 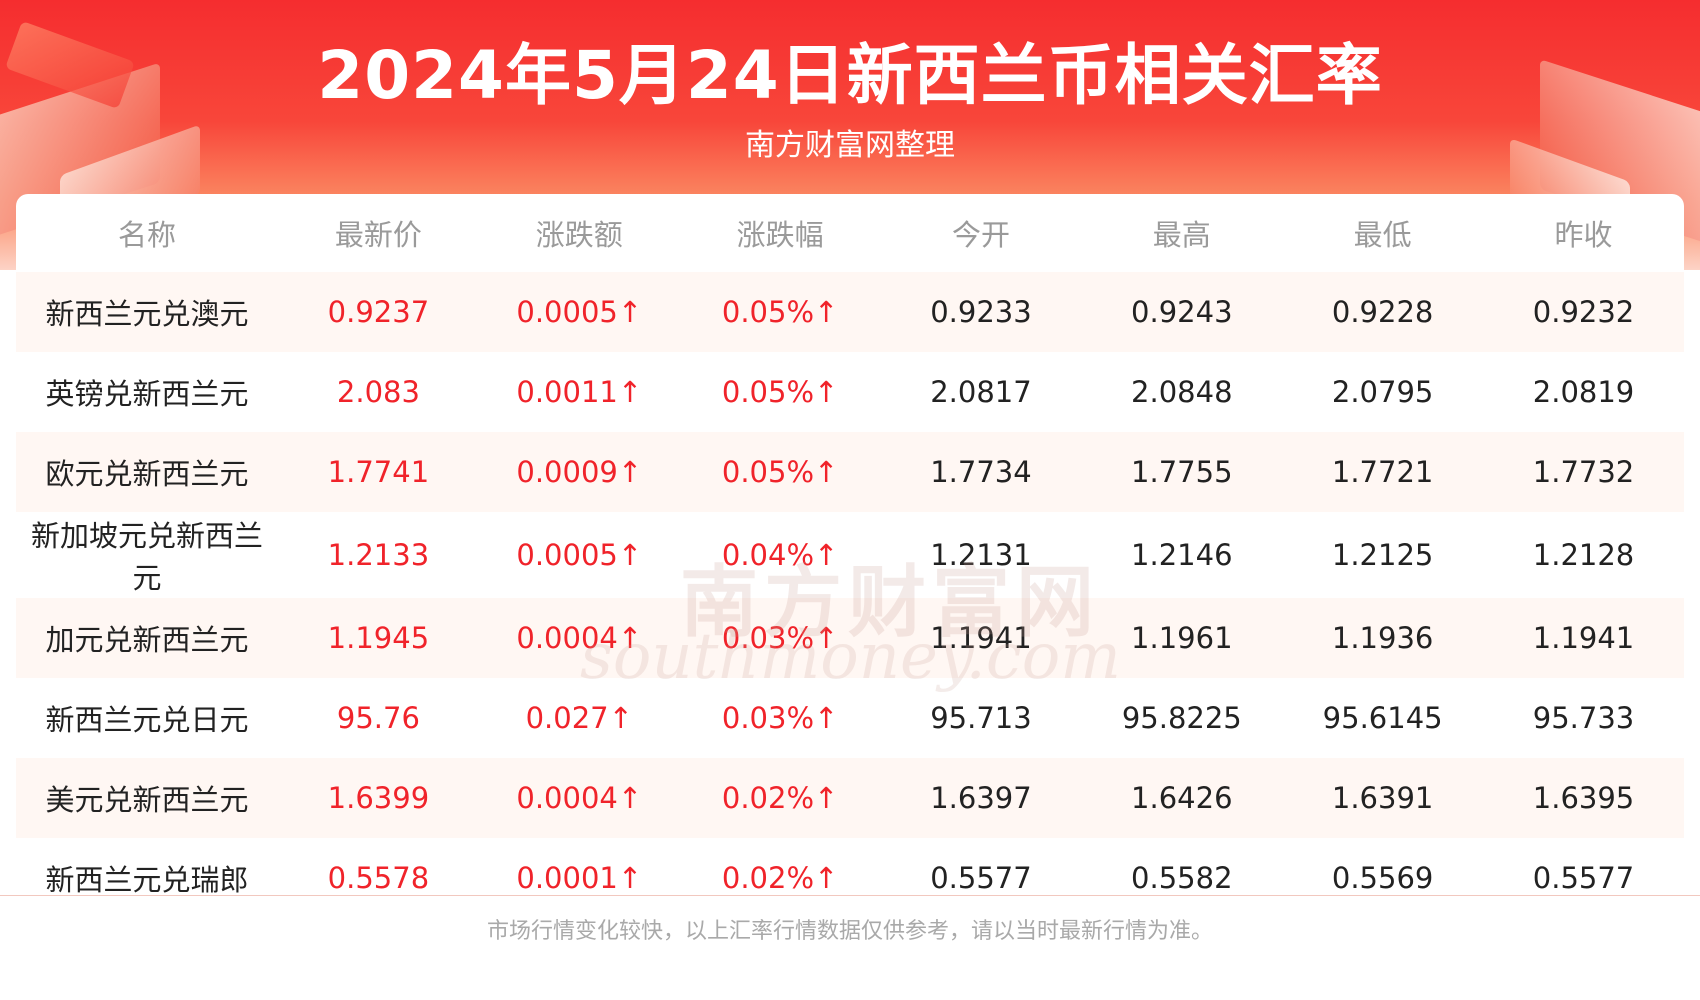 I want to click on cell-prev-close: 0.5577, so click(x=1583, y=878).